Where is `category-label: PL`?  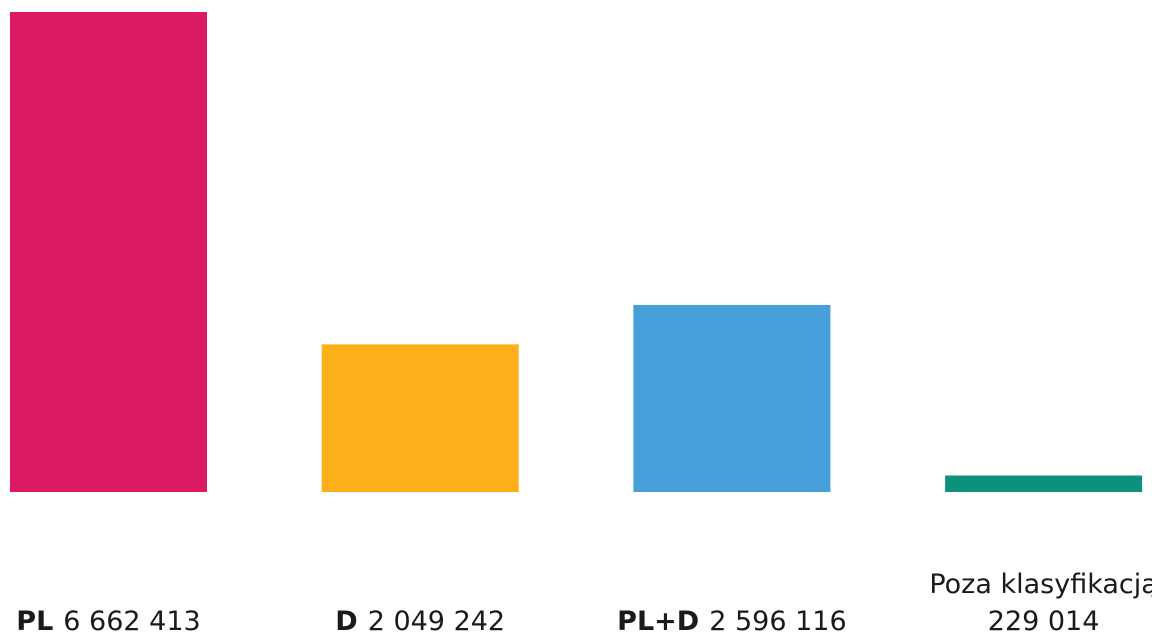 category-label: PL is located at coordinates (34, 619).